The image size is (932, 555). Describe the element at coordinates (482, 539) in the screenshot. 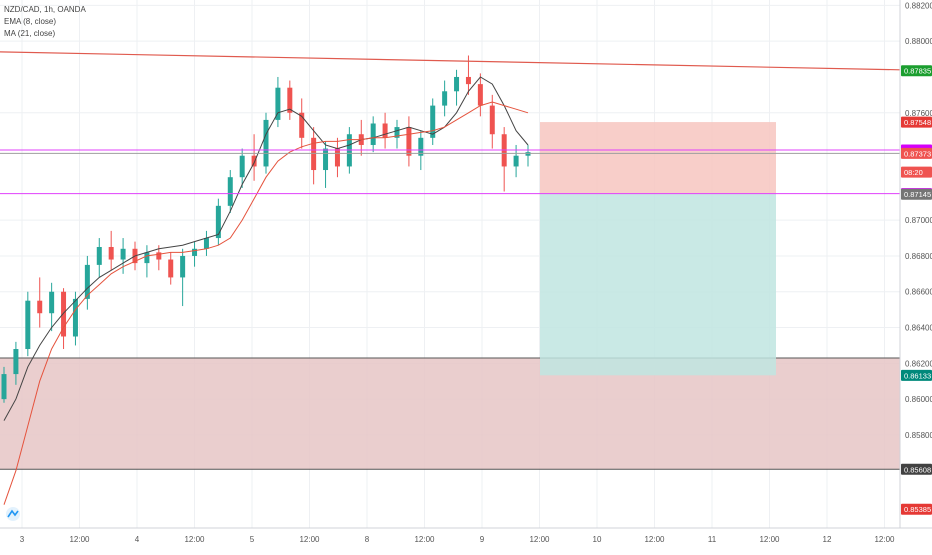

I see `x-tick-label: 9` at that location.